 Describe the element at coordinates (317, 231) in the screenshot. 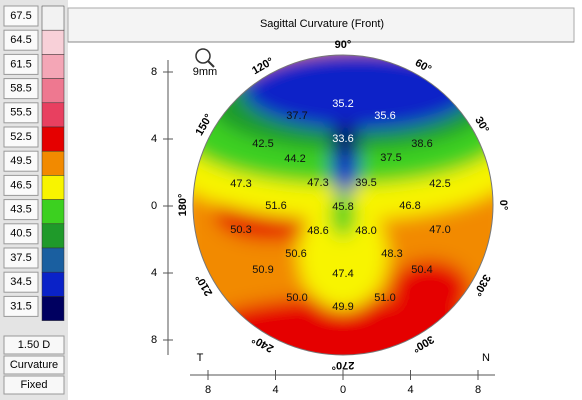

I see `curvature-reading: 48.6` at that location.